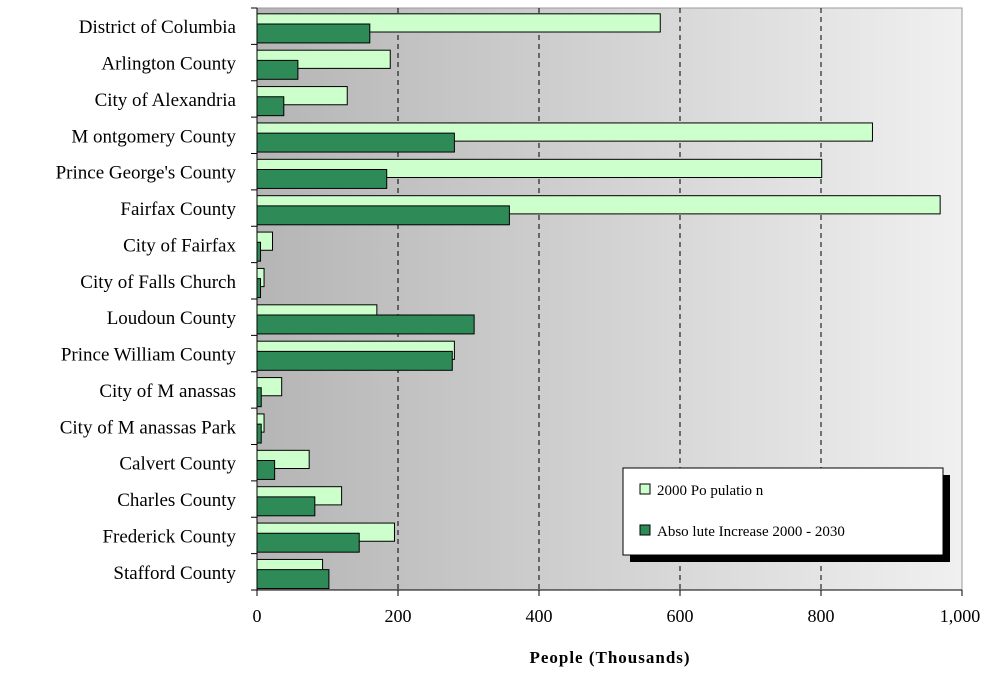 The image size is (992, 673). I want to click on category-label: City of Falls Church, so click(158, 282).